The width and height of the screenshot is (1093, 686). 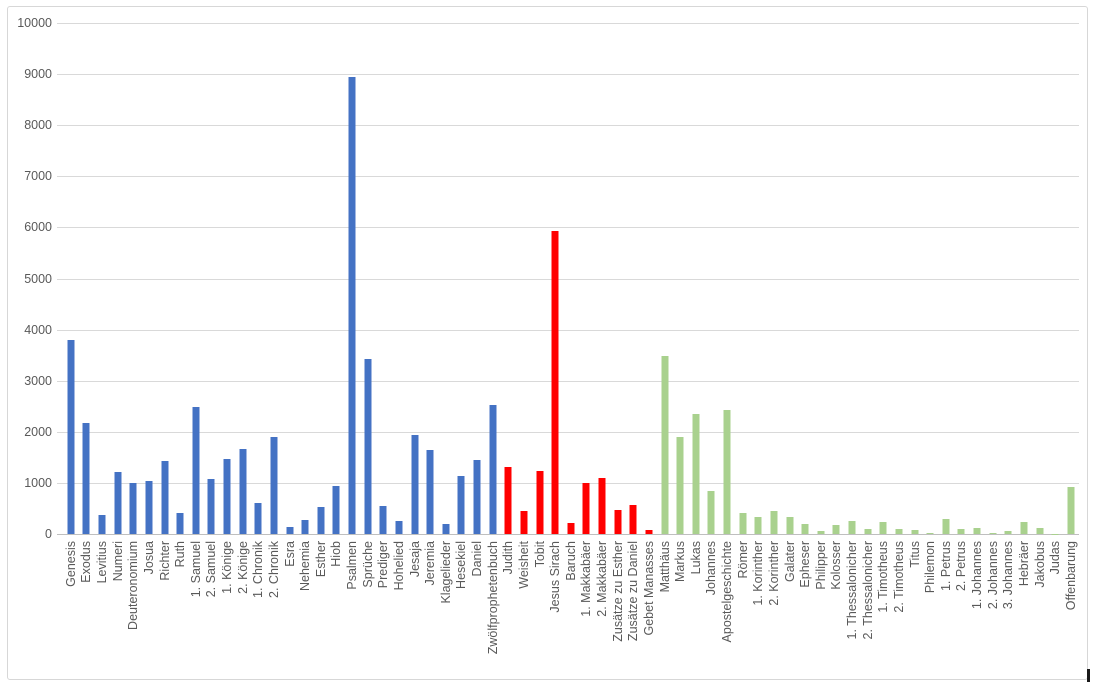 What do you see at coordinates (337, 295) in the screenshot?
I see `bar-column: Hiob` at bounding box center [337, 295].